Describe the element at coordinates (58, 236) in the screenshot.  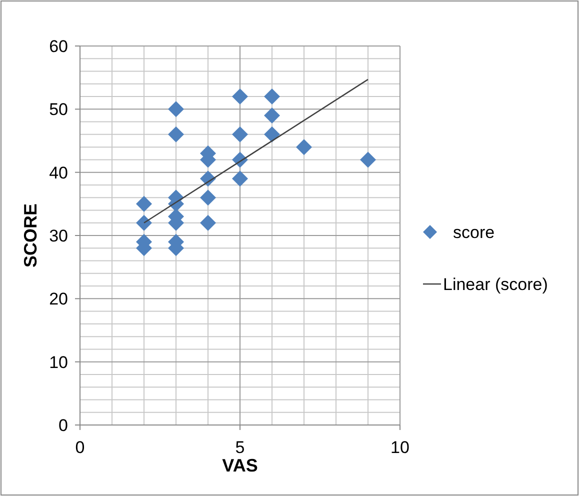
I see `y-tick-label: 30` at that location.